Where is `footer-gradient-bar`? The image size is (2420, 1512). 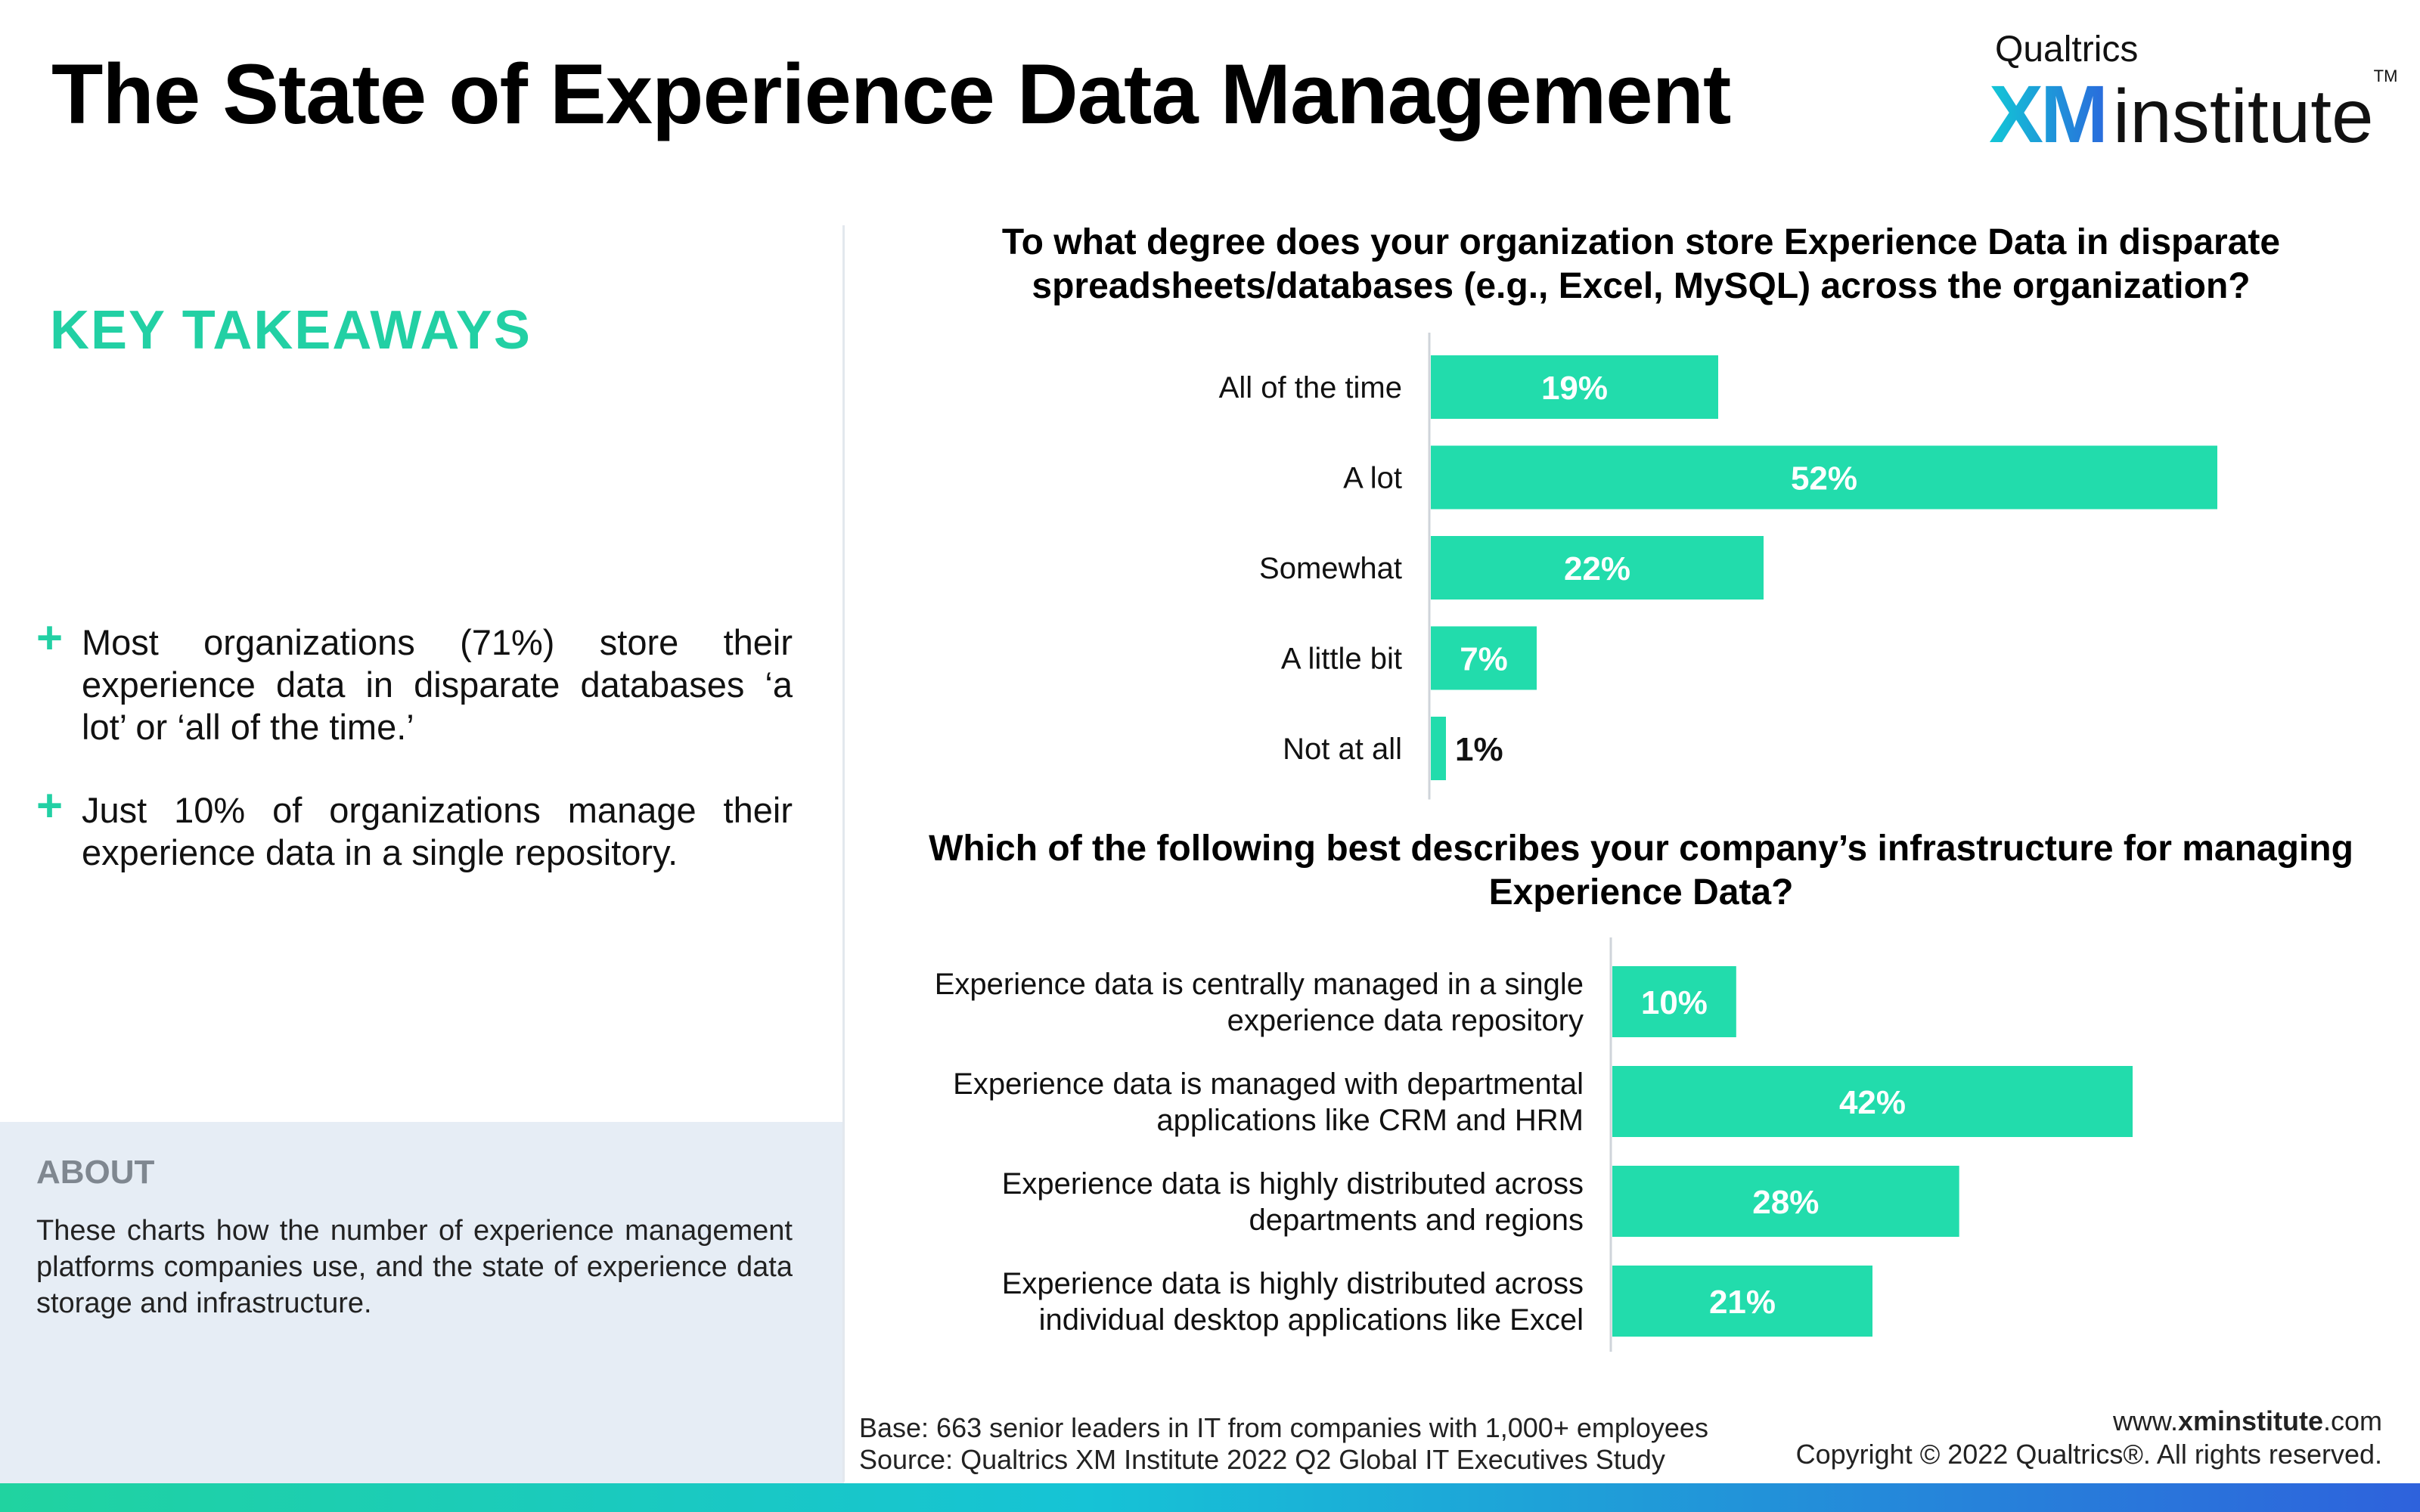
footer-gradient-bar is located at coordinates (1210, 1497).